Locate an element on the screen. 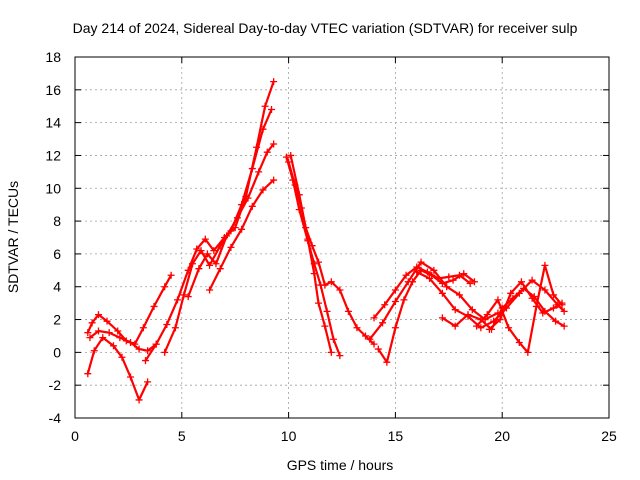 Image resolution: width=640 pixels, height=480 pixels. x-axis-label: GPS time / hours is located at coordinates (340, 465).